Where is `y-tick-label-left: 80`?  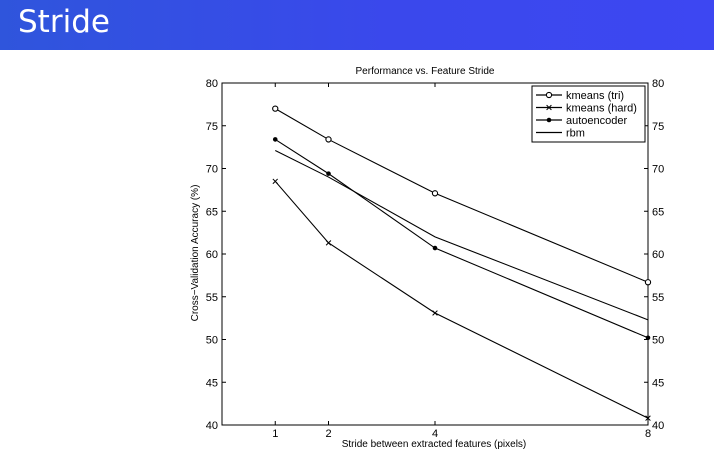 y-tick-label-left: 80 is located at coordinates (212, 84).